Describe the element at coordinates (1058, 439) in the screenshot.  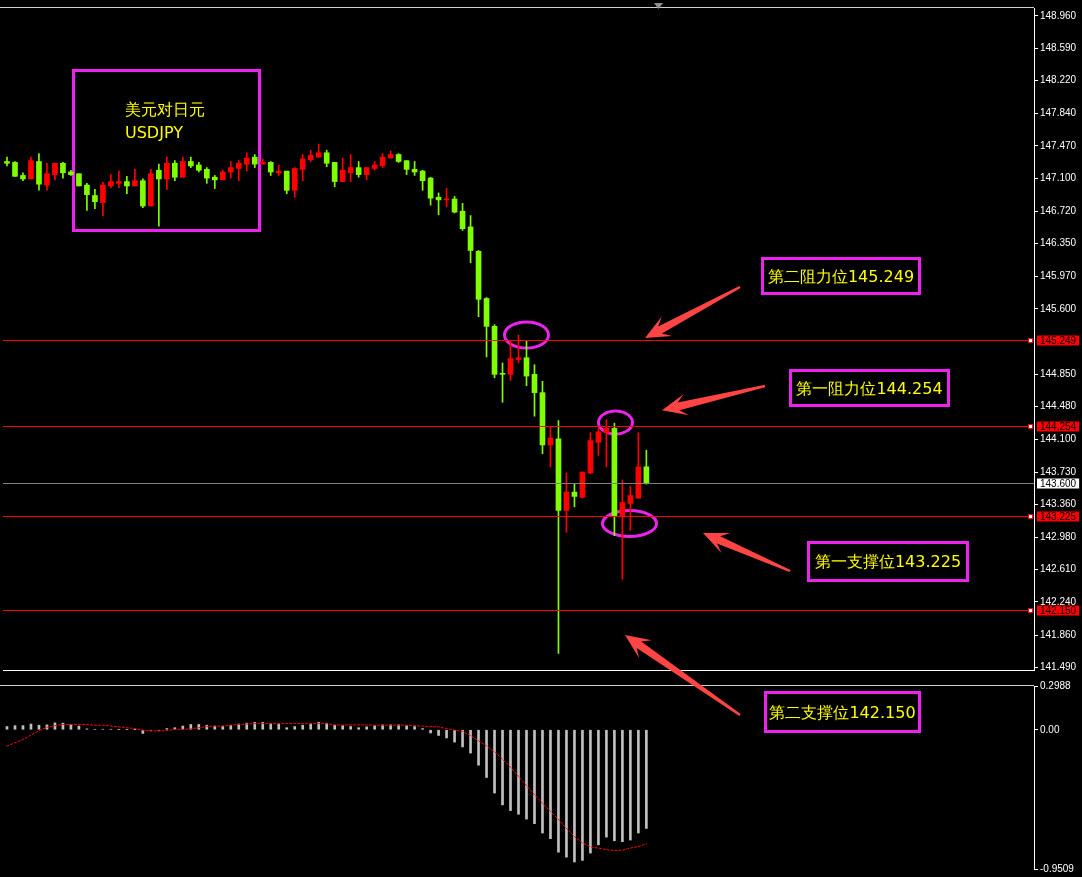
I see `y-tick-label: 144.100` at that location.